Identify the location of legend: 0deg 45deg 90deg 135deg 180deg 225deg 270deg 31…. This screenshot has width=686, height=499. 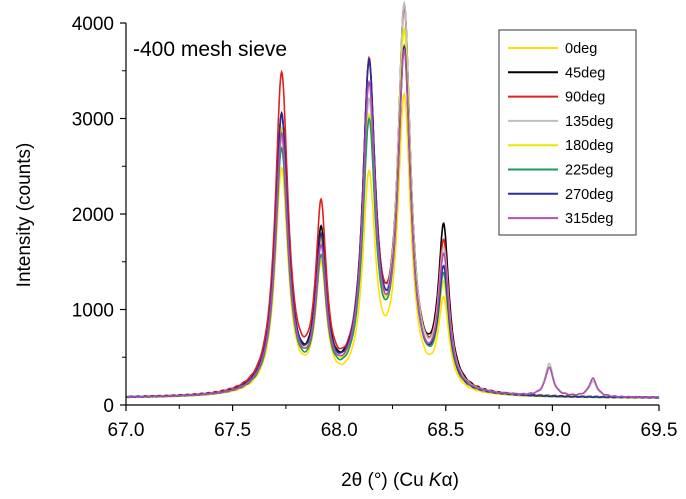
(567, 132).